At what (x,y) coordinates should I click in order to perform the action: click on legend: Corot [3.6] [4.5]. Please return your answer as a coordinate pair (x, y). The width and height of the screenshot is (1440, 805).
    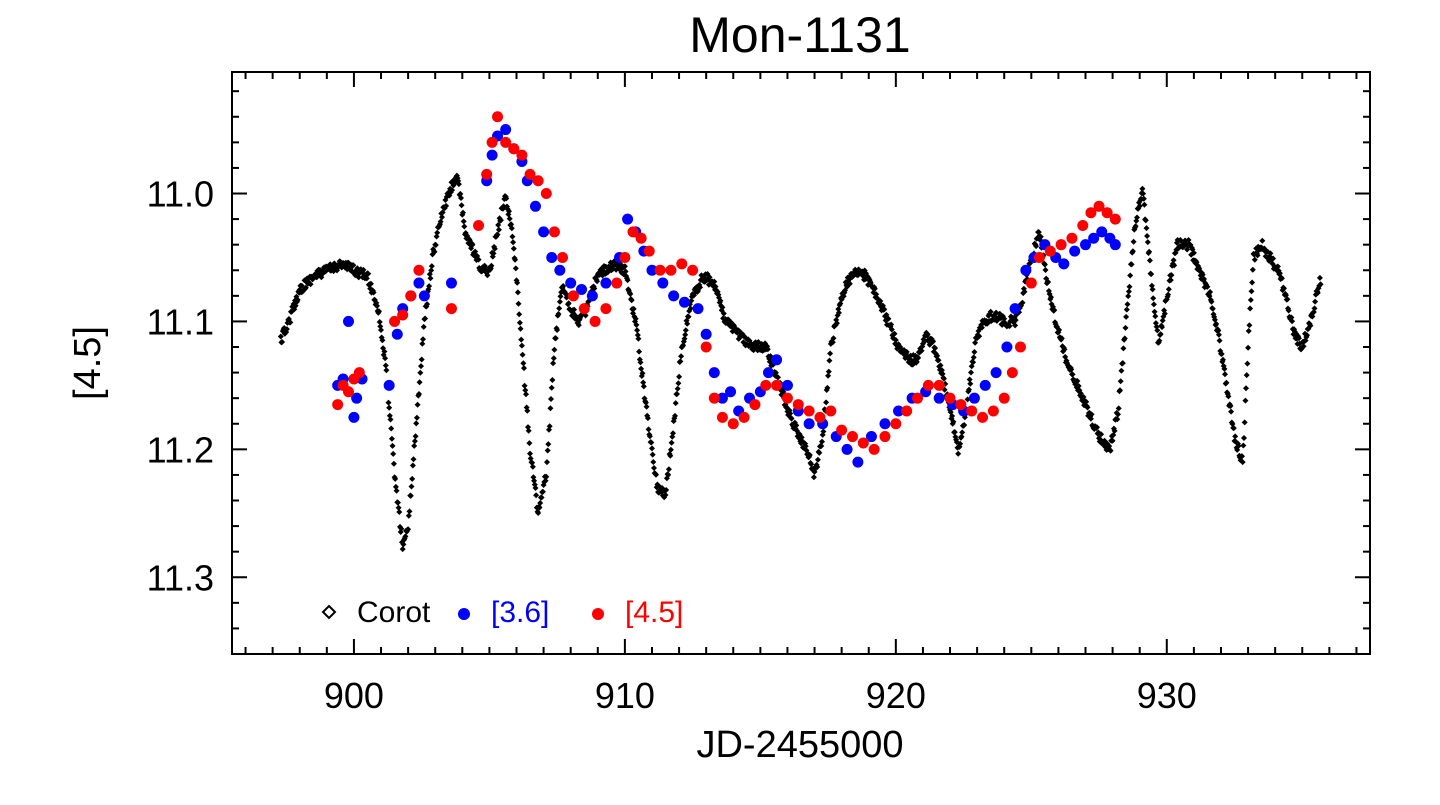
    Looking at the image, I should click on (502, 612).